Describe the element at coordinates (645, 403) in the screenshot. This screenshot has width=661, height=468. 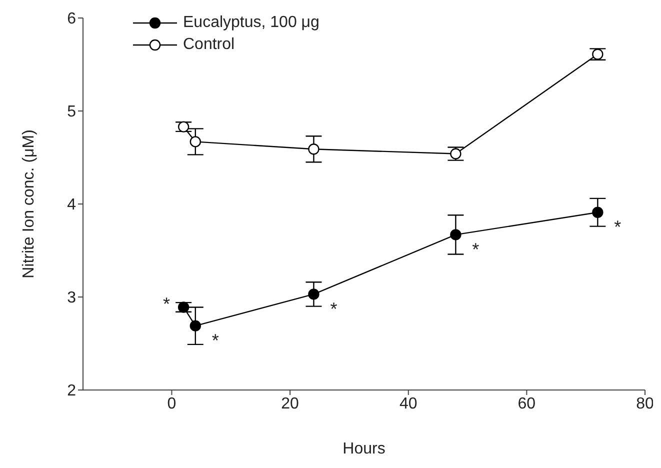
I see `x-tick-label: 80` at that location.